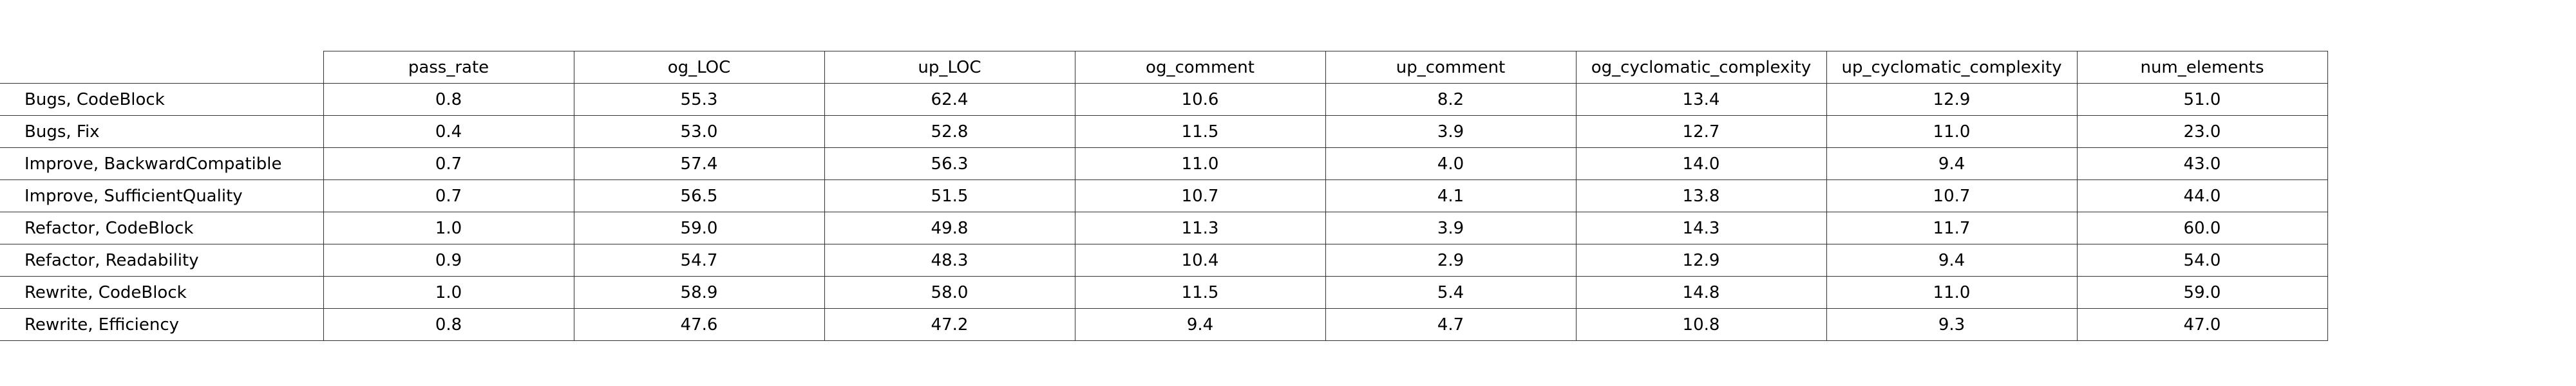 The image size is (2576, 386). What do you see at coordinates (1952, 99) in the screenshot?
I see `table-cell-up-cyclomatic-complexity: 12.9` at bounding box center [1952, 99].